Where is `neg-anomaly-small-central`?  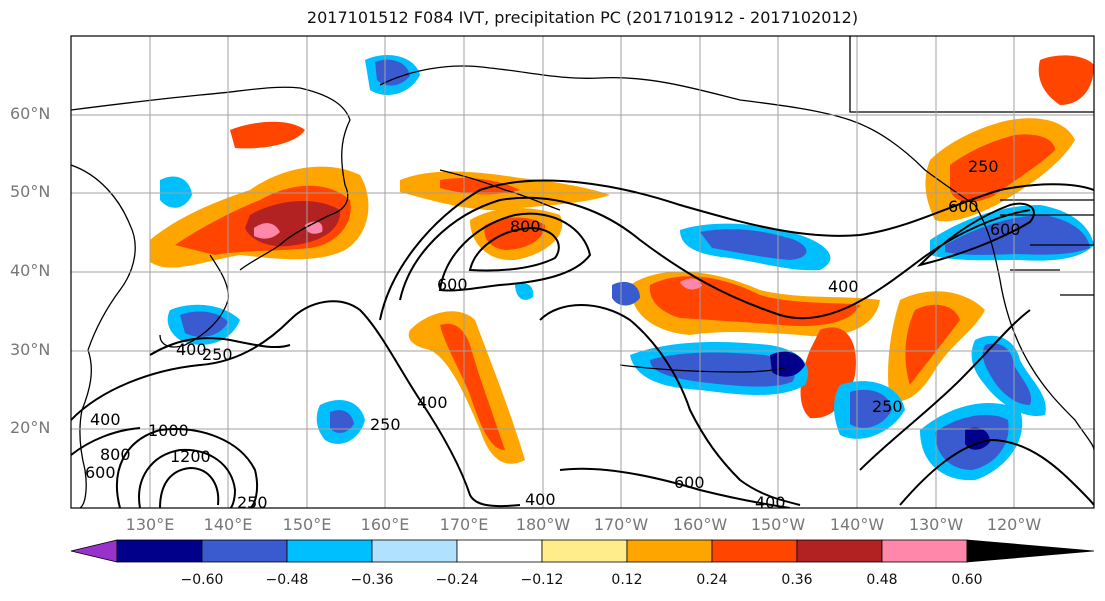
neg-anomaly-small-central is located at coordinates (626, 293).